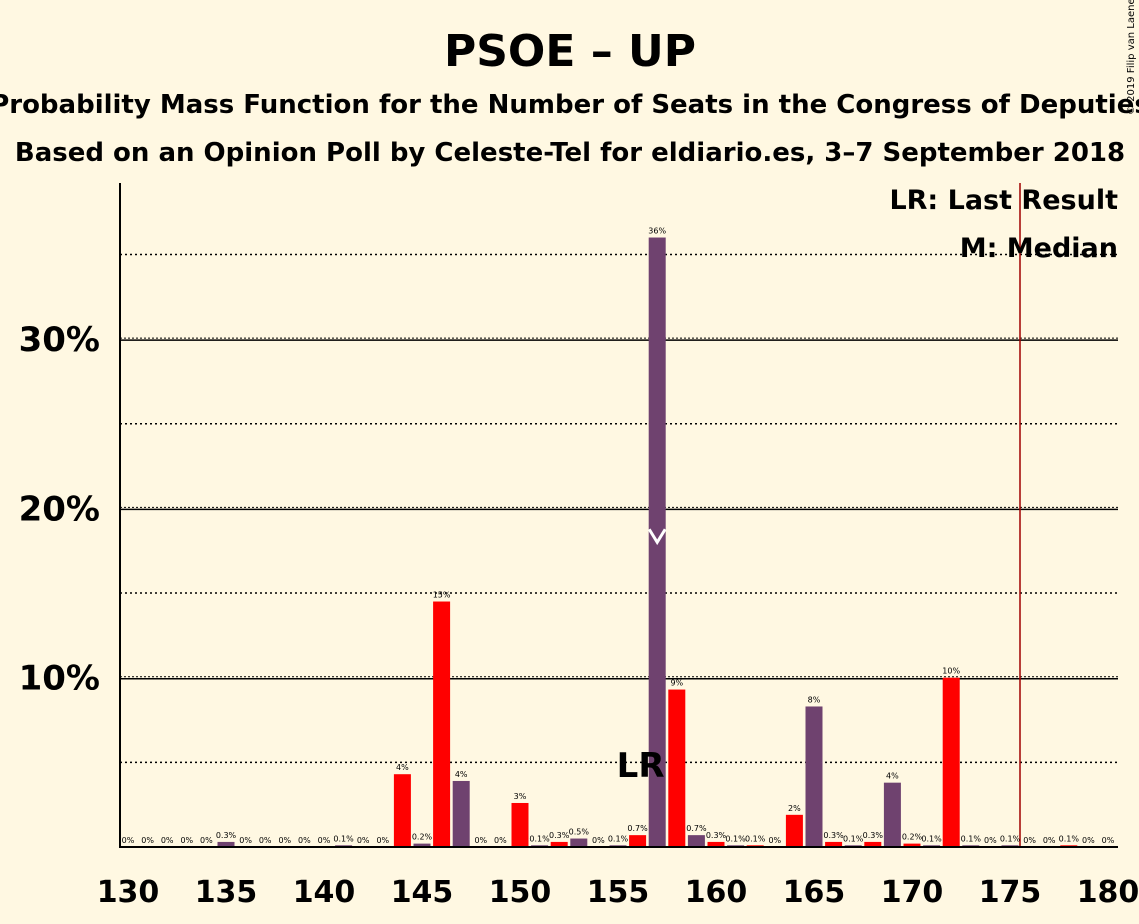  I want to click on bar-label-136: 0%, so click(245, 840).